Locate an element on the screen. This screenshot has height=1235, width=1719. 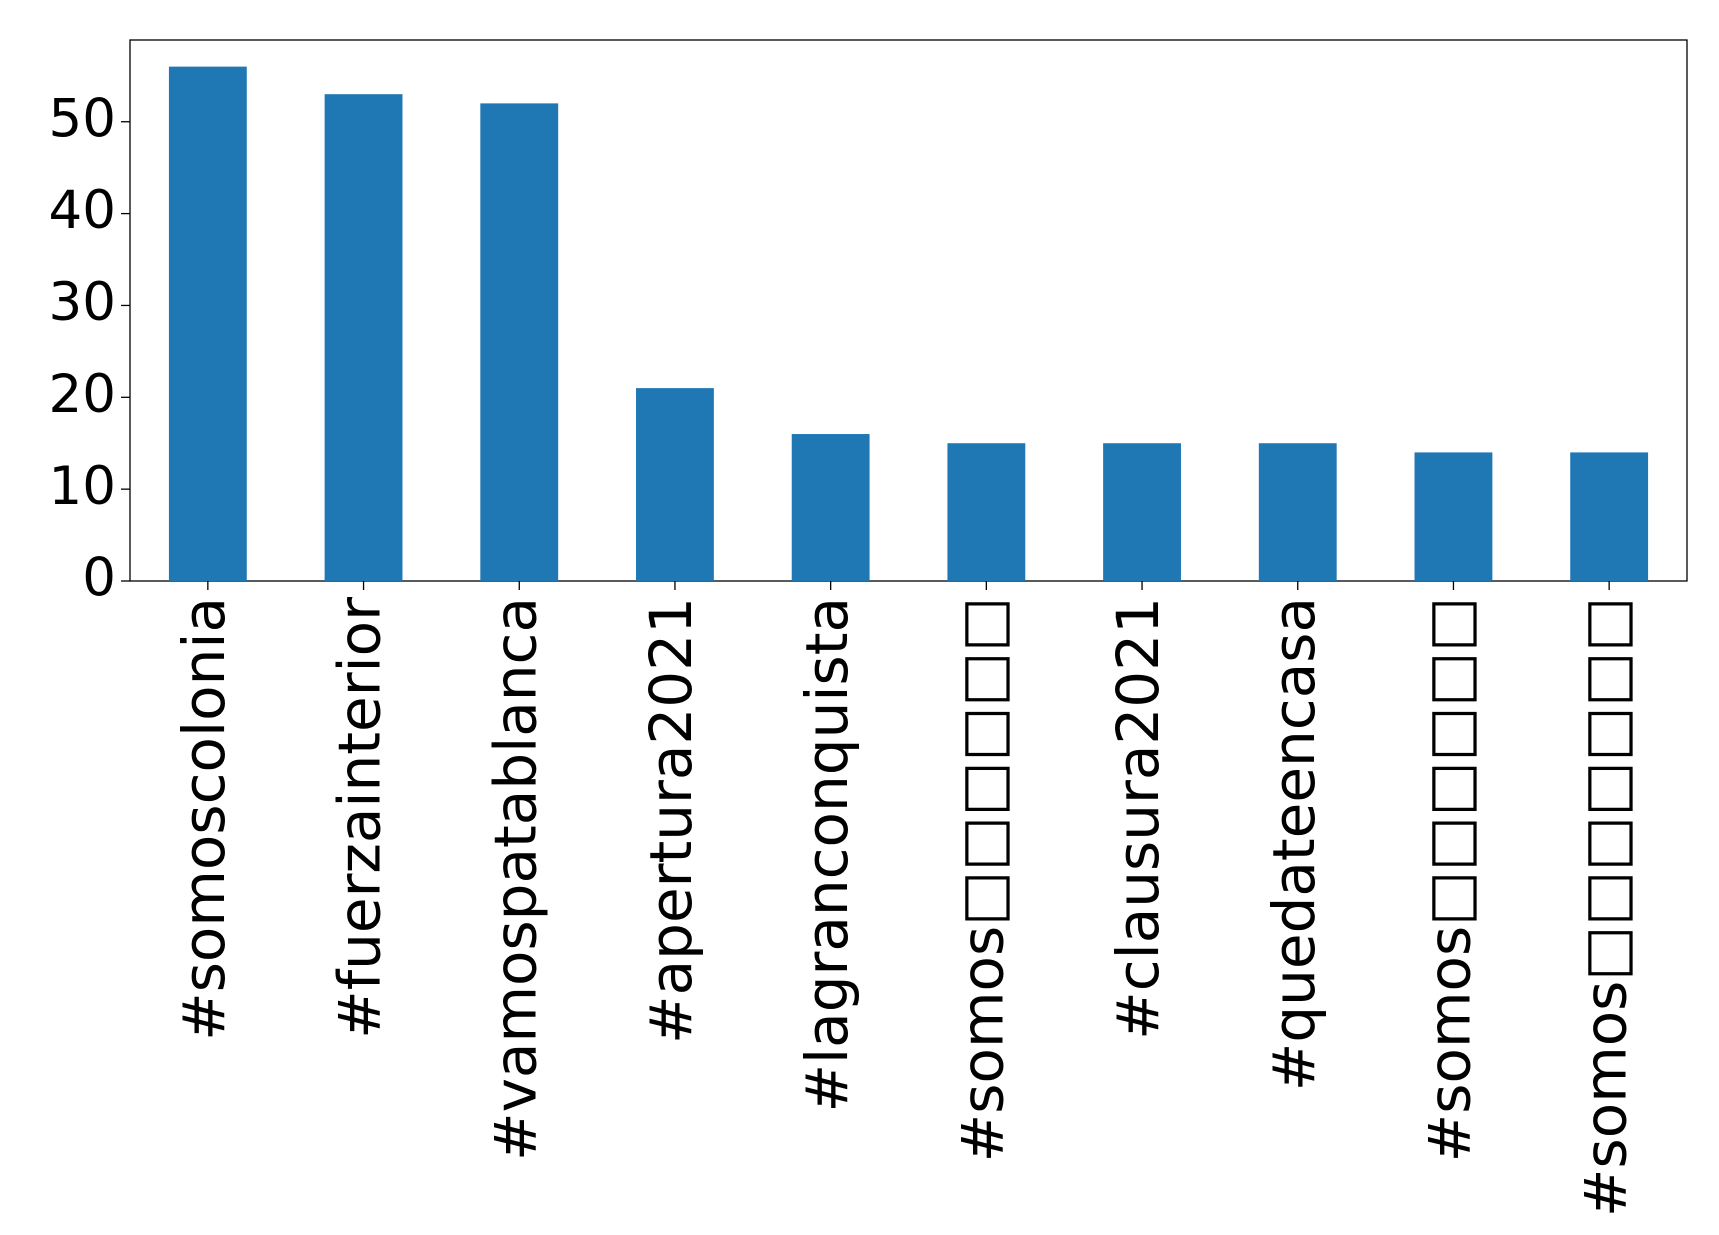
y-tick-label: 10 is located at coordinates (82, 486).